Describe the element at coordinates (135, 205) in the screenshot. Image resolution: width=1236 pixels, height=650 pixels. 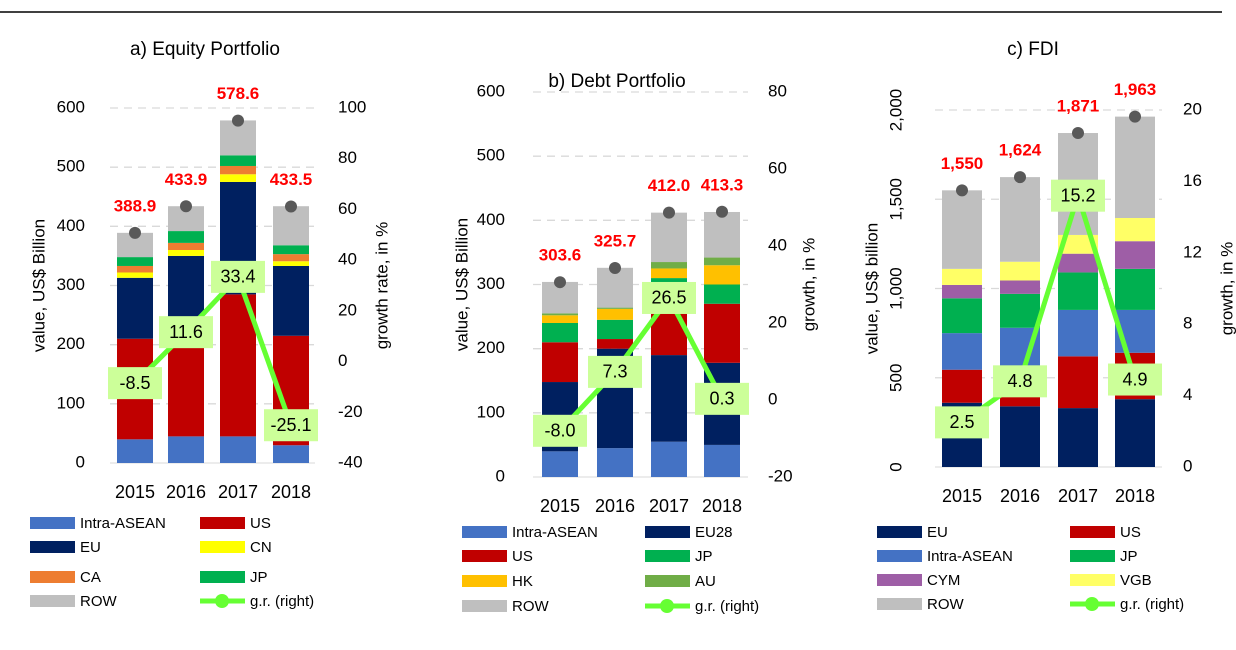
I see `total-label: 388.9` at that location.